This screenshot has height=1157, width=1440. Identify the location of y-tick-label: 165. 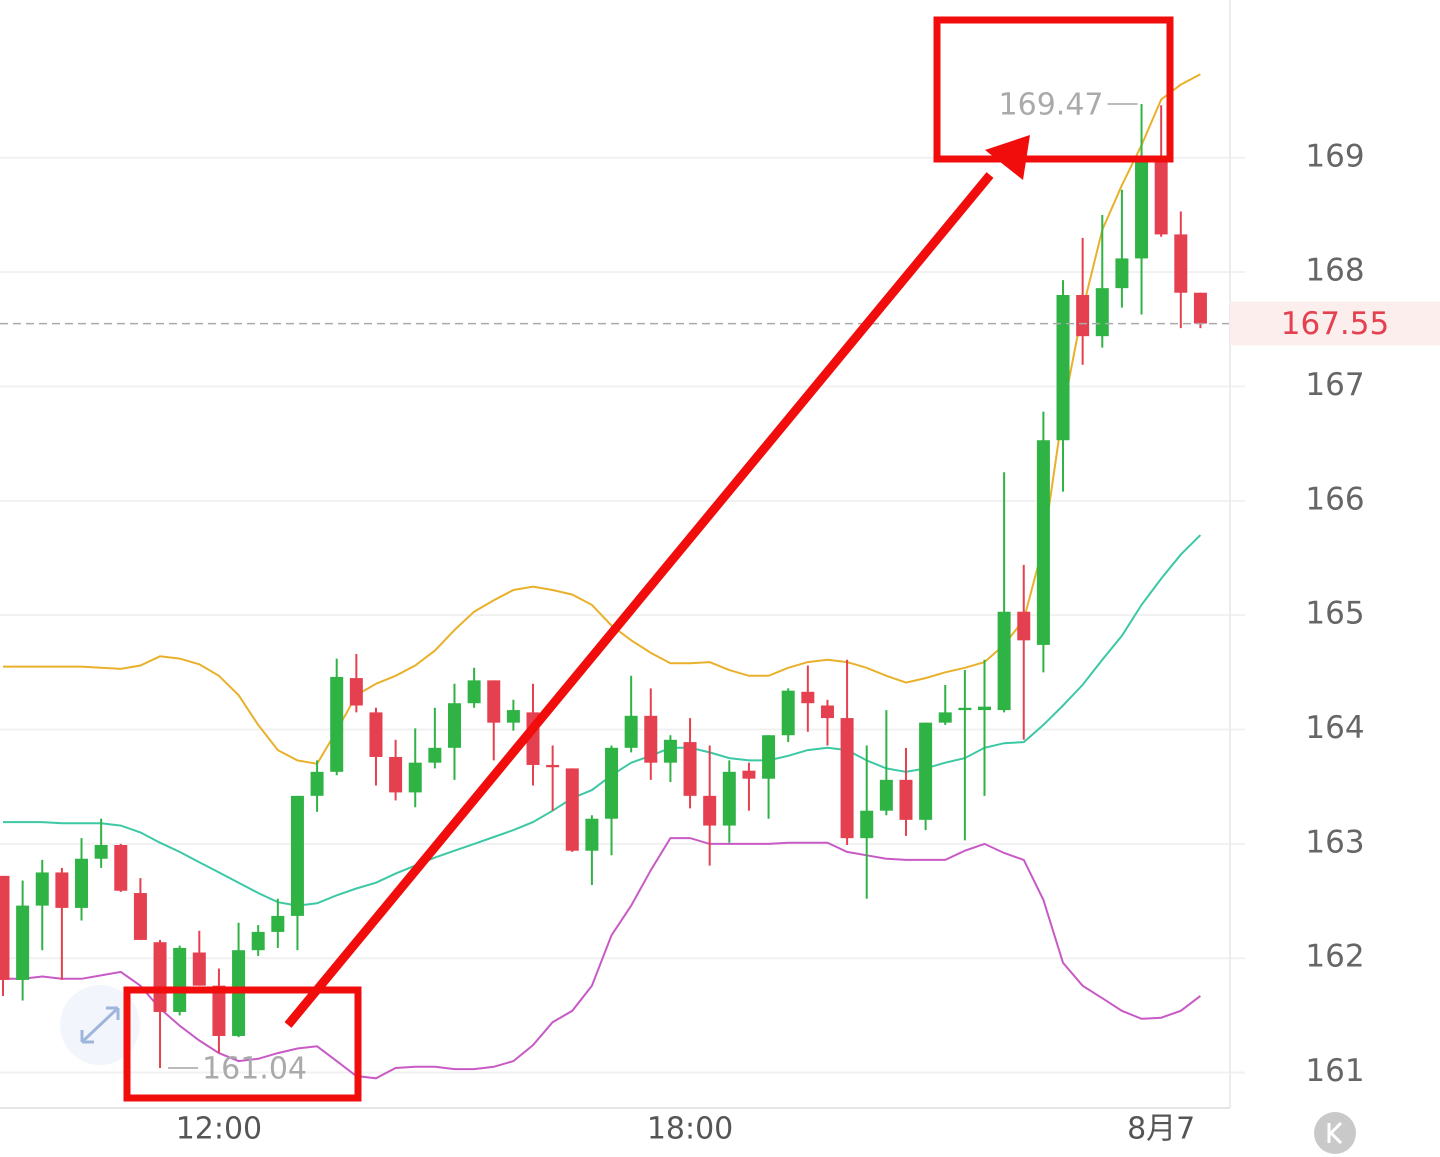
(1334, 614).